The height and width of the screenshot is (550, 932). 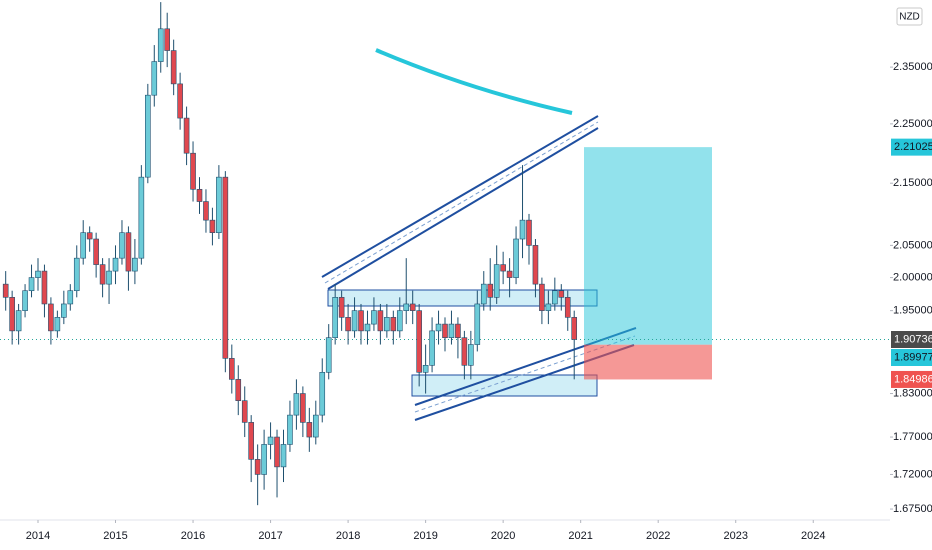 I want to click on y-tick-label: 1.77000, so click(x=912, y=437).